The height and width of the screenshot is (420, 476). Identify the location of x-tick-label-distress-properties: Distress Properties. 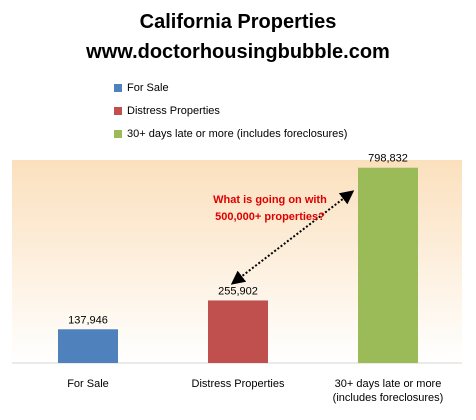
(238, 384).